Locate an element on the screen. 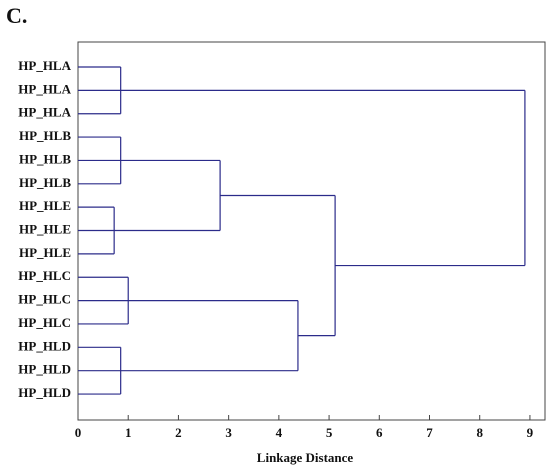  x-tick-label: 7 is located at coordinates (429, 432).